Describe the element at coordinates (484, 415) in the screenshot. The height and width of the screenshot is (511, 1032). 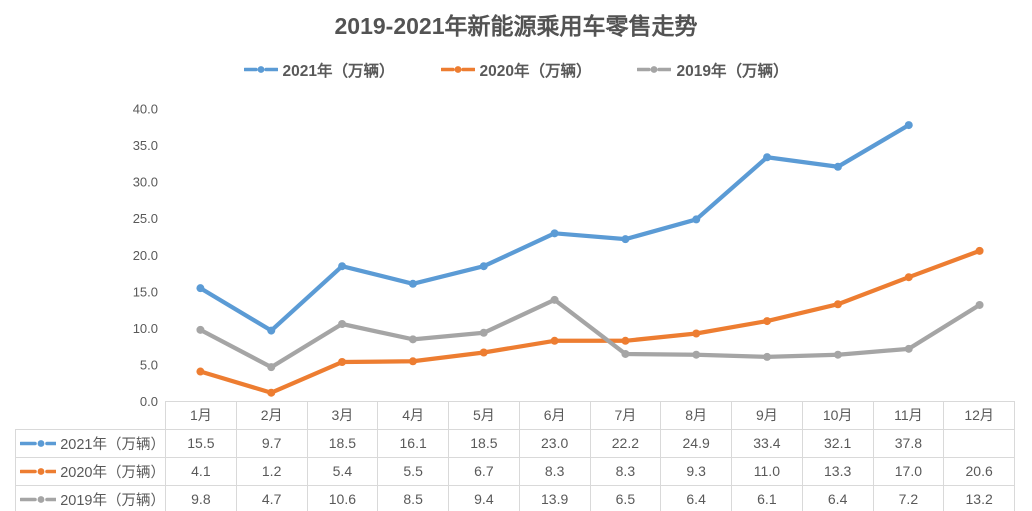
I see `month-header-cell: 5月` at that location.